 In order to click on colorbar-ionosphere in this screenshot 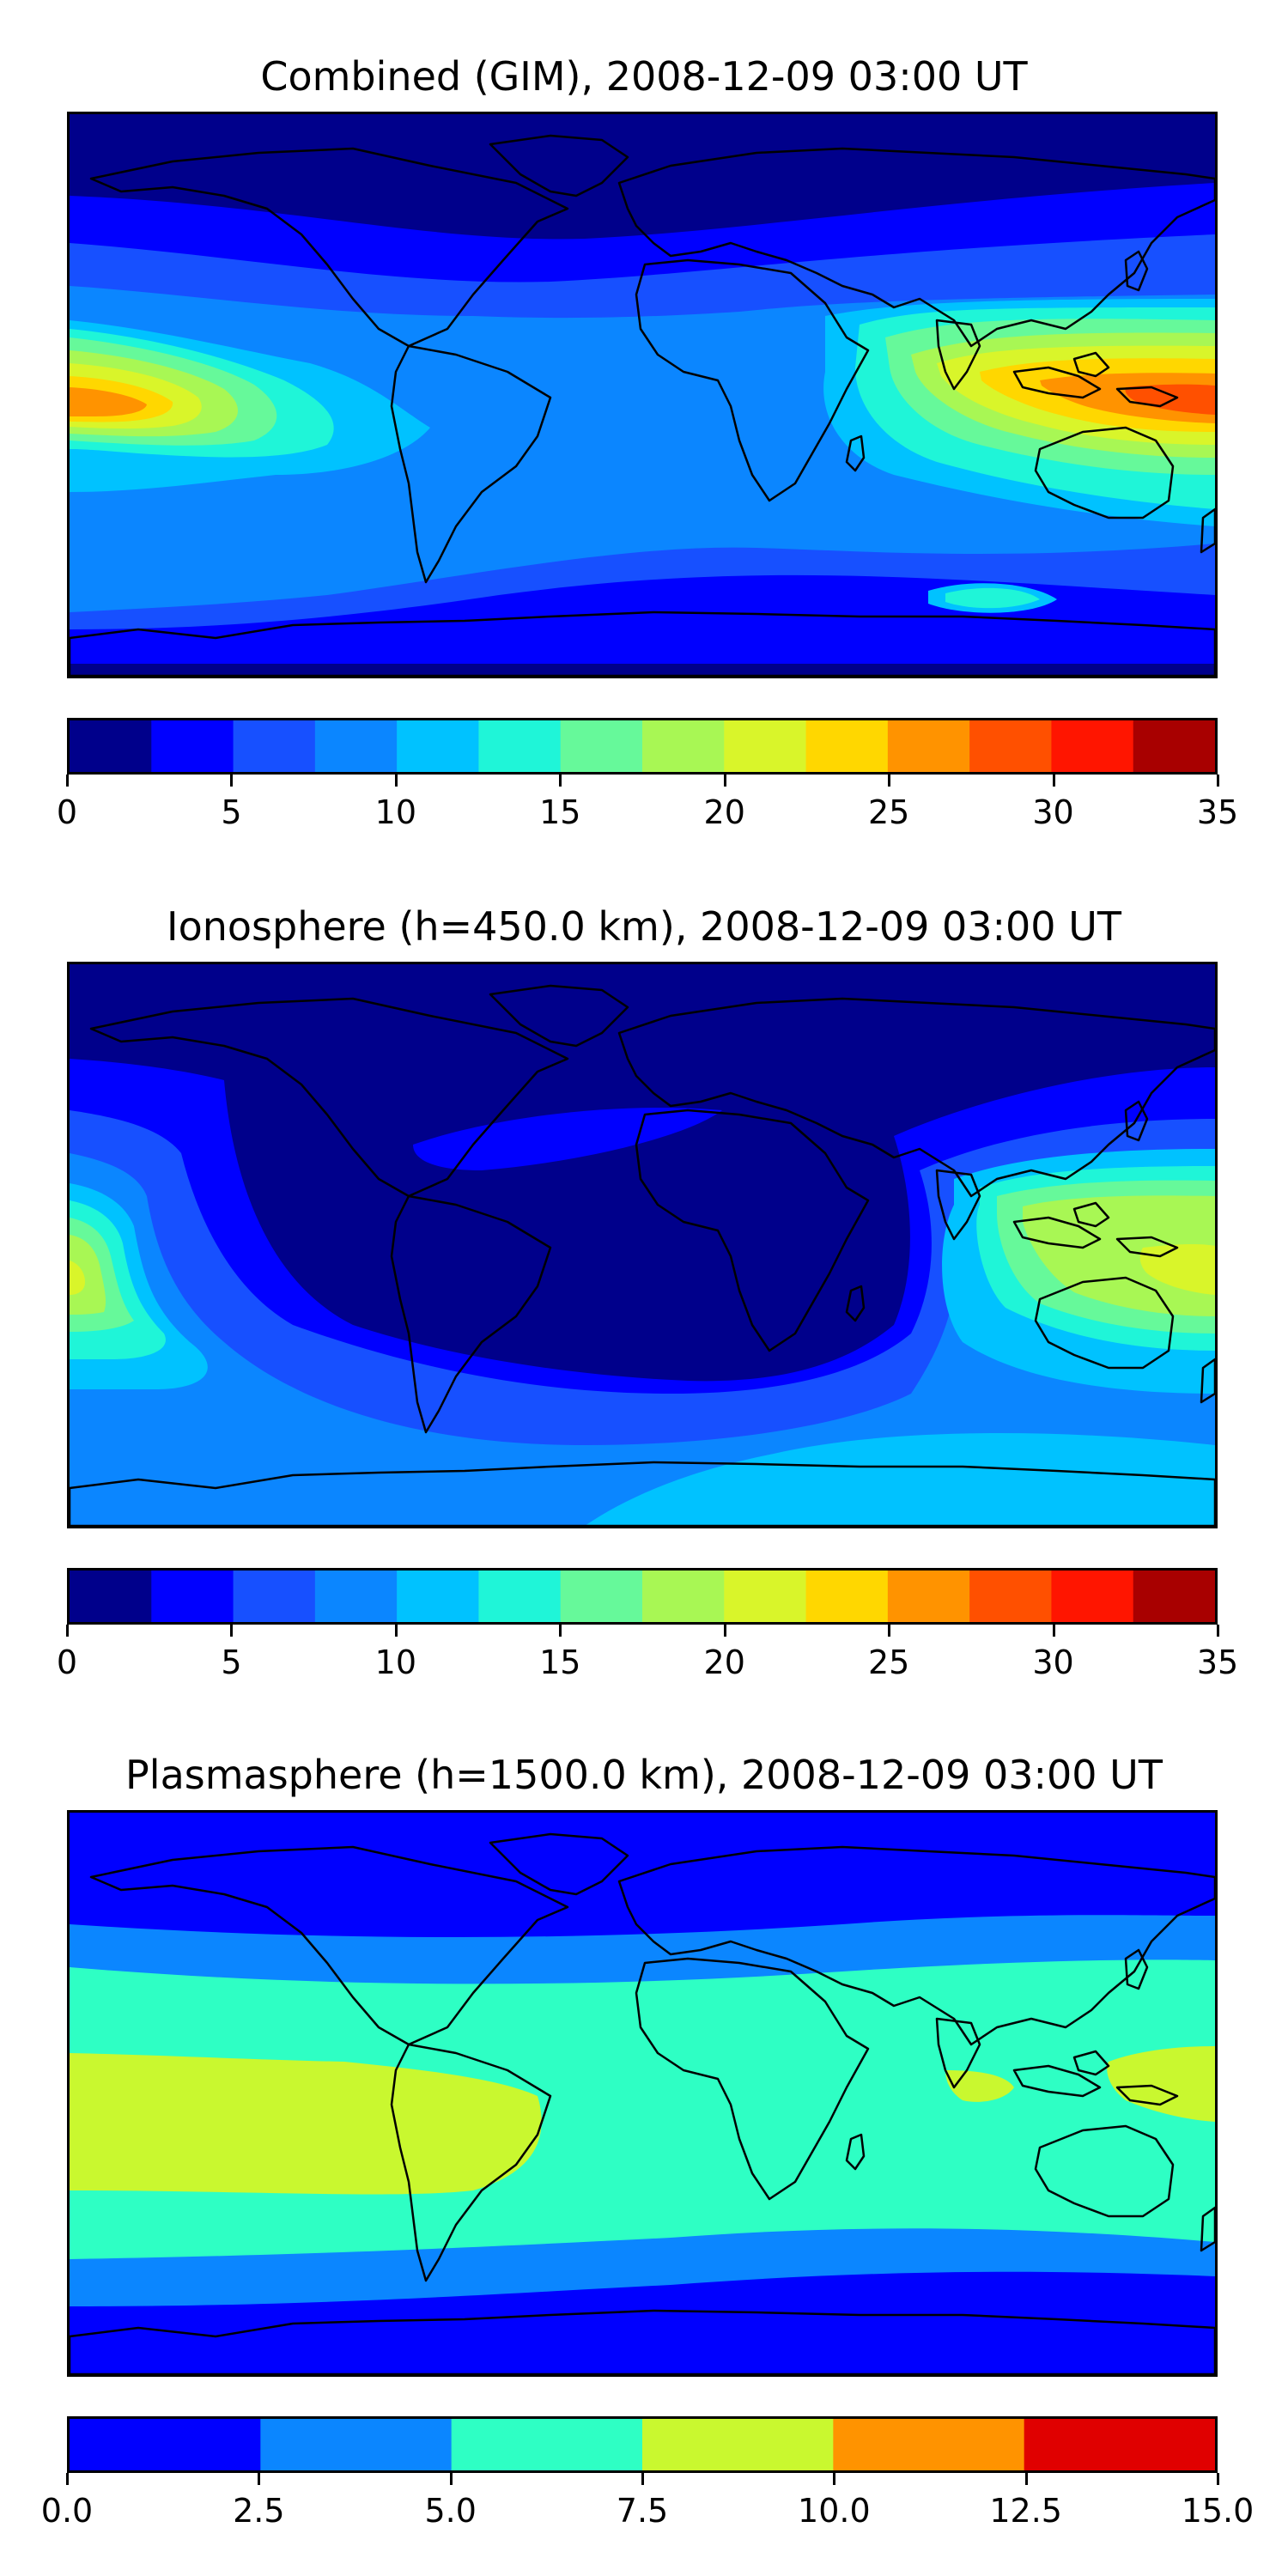, I will do `click(642, 1597)`.